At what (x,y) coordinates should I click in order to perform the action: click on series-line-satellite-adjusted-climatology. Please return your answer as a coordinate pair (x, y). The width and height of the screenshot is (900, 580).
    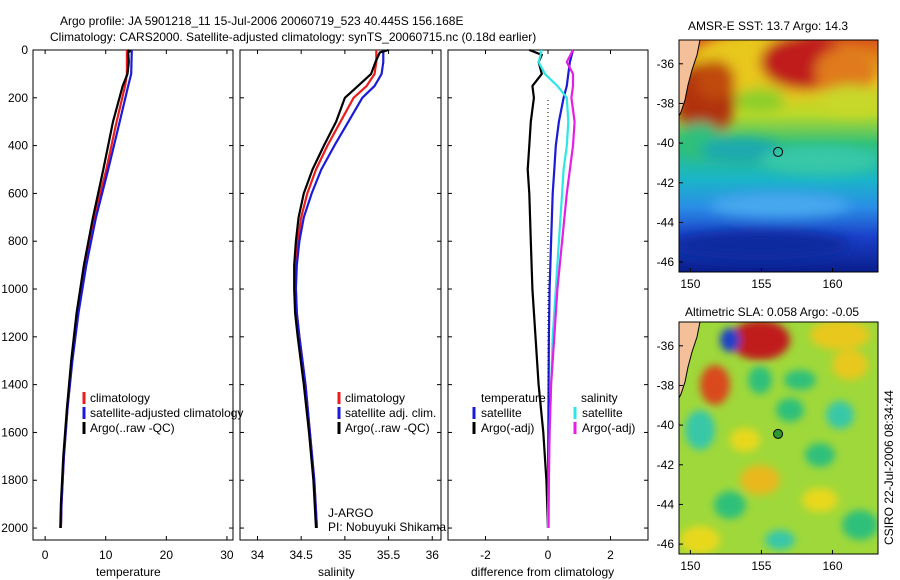
    Looking at the image, I should click on (96, 289).